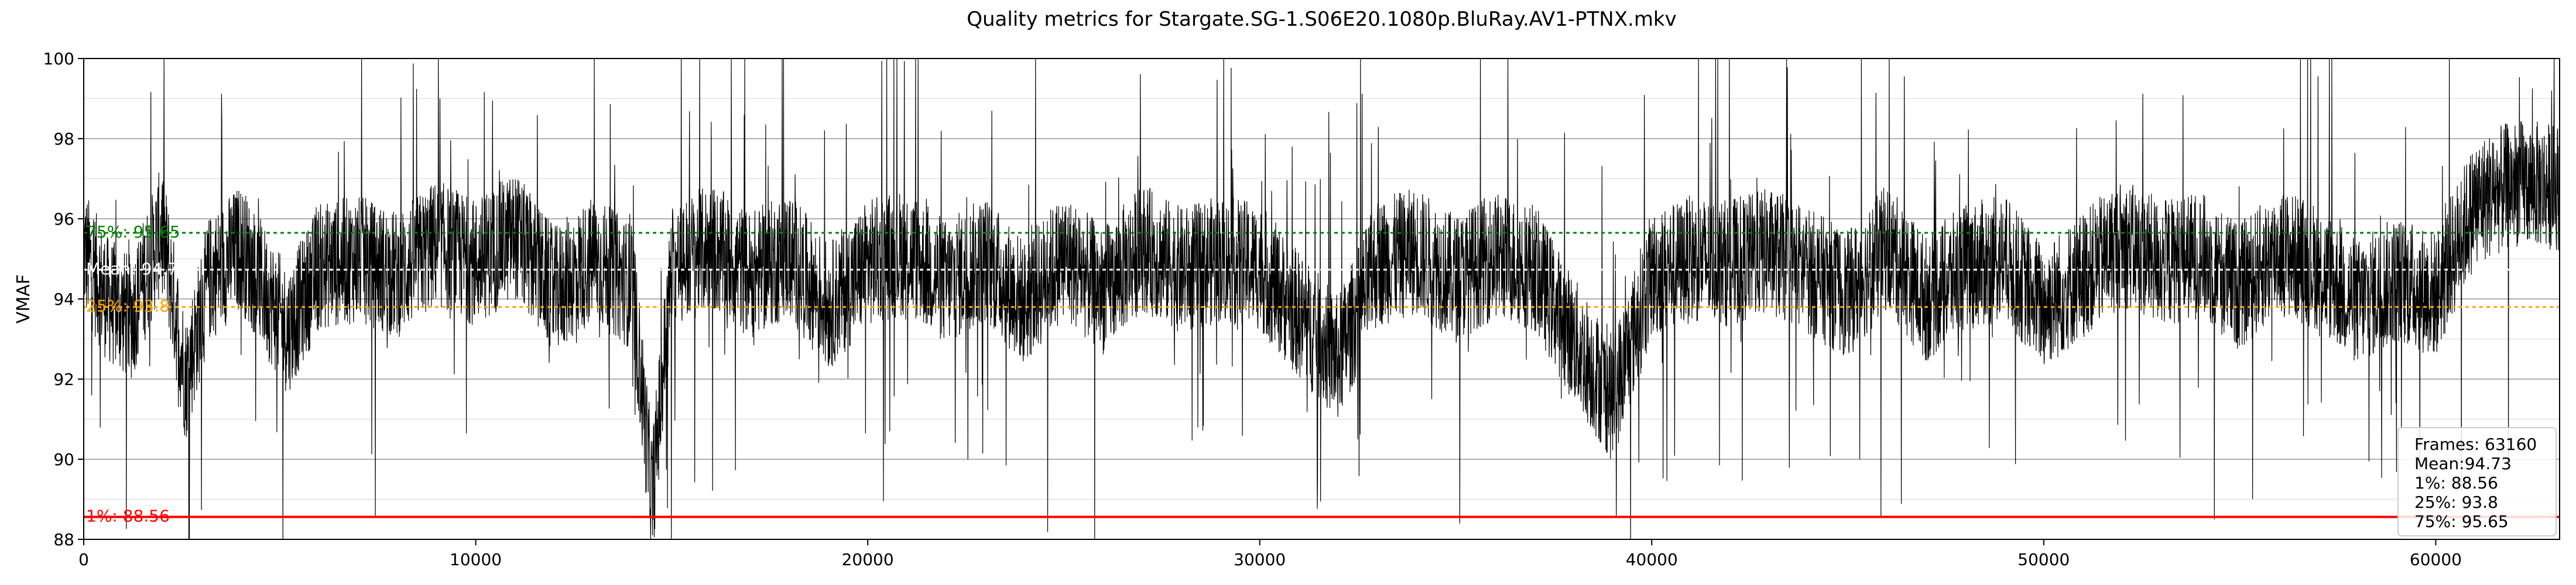  I want to click on x-tick-label: 40000, so click(1652, 559).